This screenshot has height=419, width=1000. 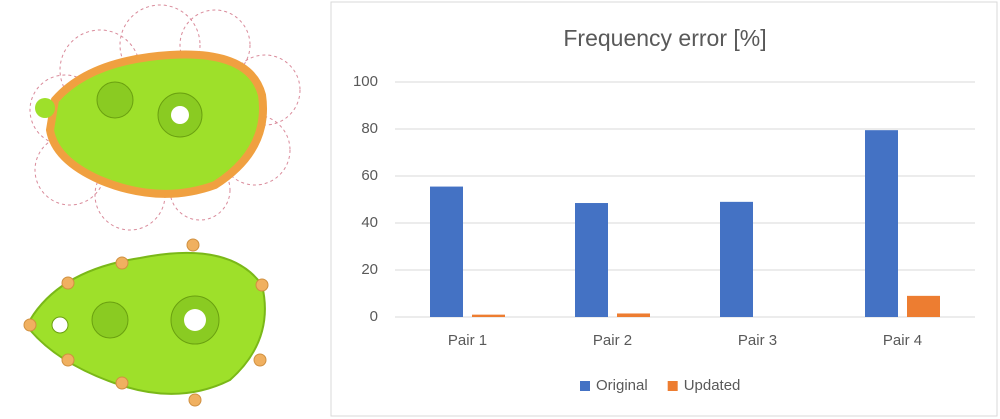 I want to click on y-tick-label: 40, so click(x=369, y=222).